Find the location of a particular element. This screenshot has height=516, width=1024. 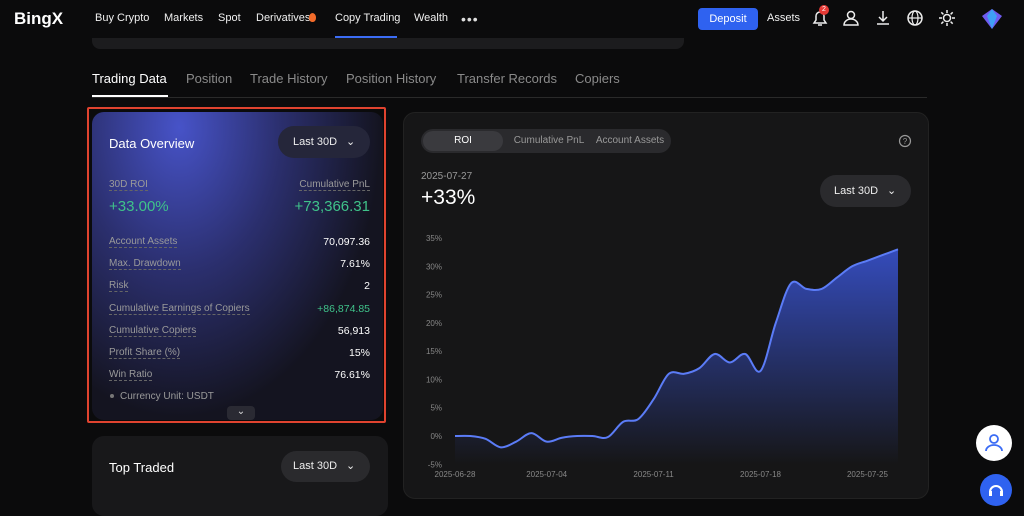

pnl-label: Cumulative PnL is located at coordinates (334, 185).